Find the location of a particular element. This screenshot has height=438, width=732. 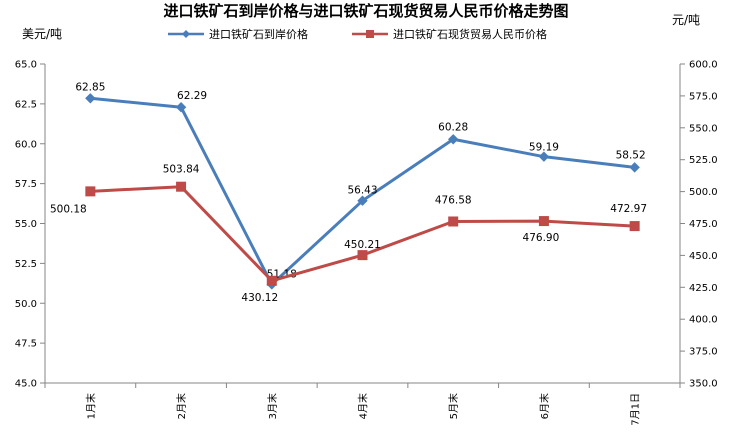

data-label: 58.52 is located at coordinates (631, 155).